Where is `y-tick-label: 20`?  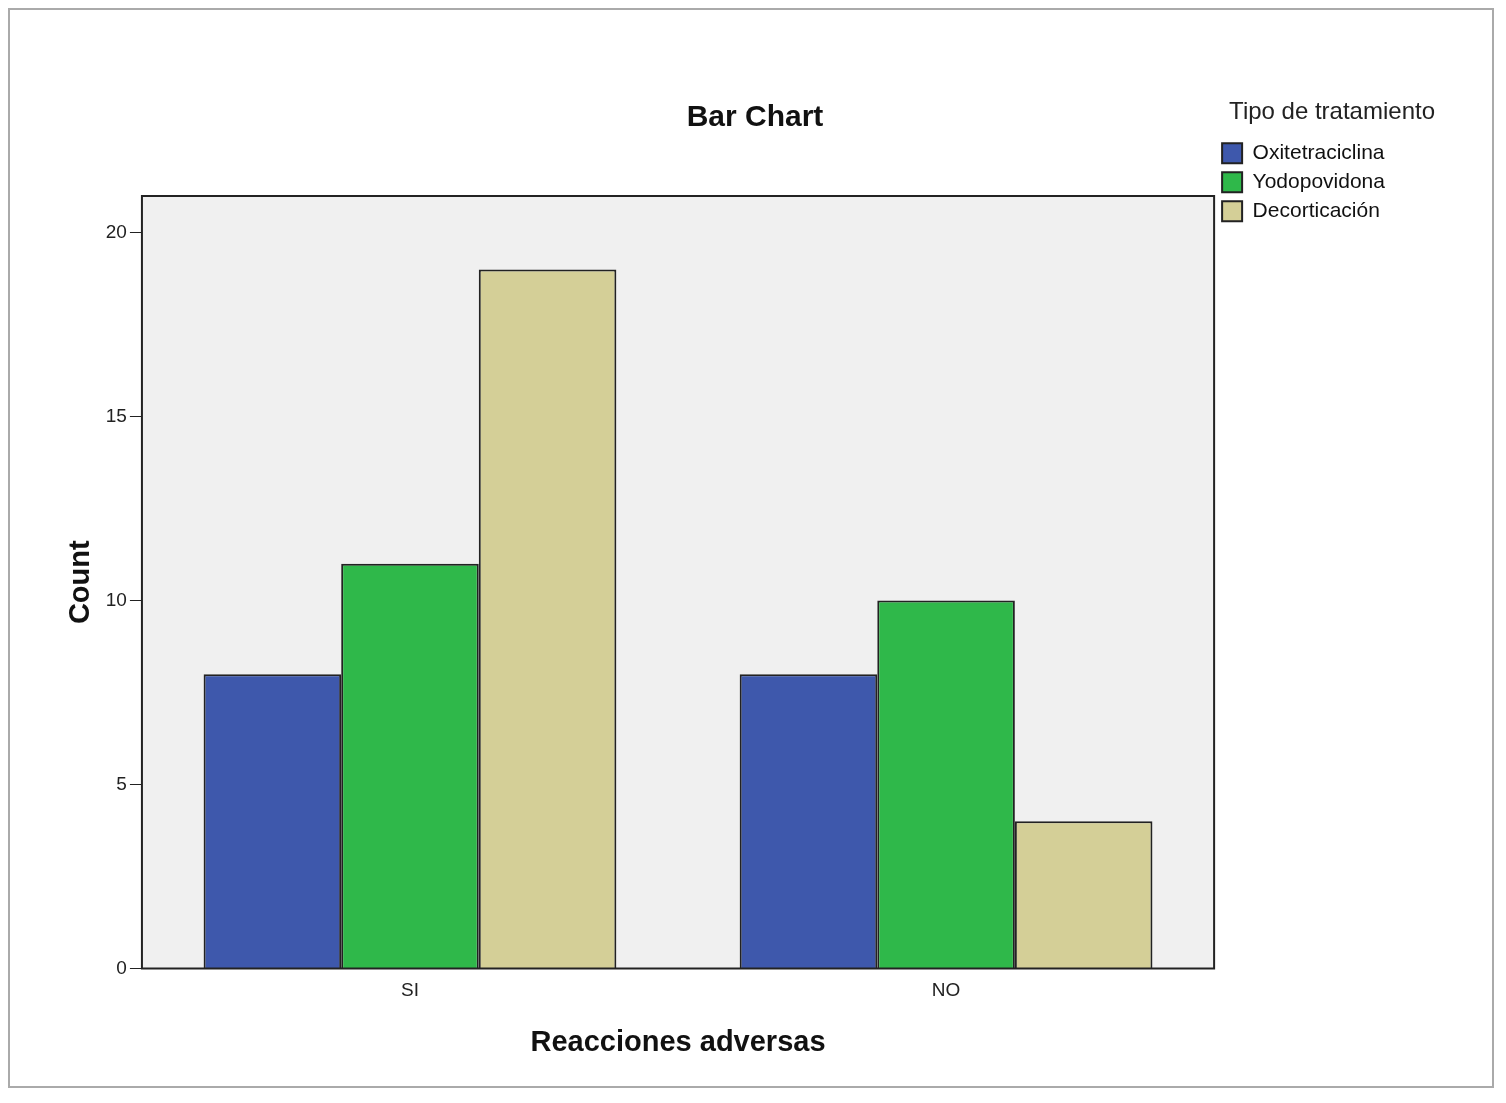 y-tick-label: 20 is located at coordinates (116, 232).